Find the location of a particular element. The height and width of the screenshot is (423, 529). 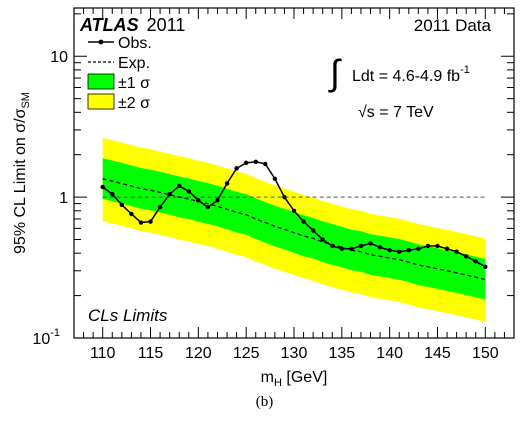

legend-label: Obs. is located at coordinates (135, 43).